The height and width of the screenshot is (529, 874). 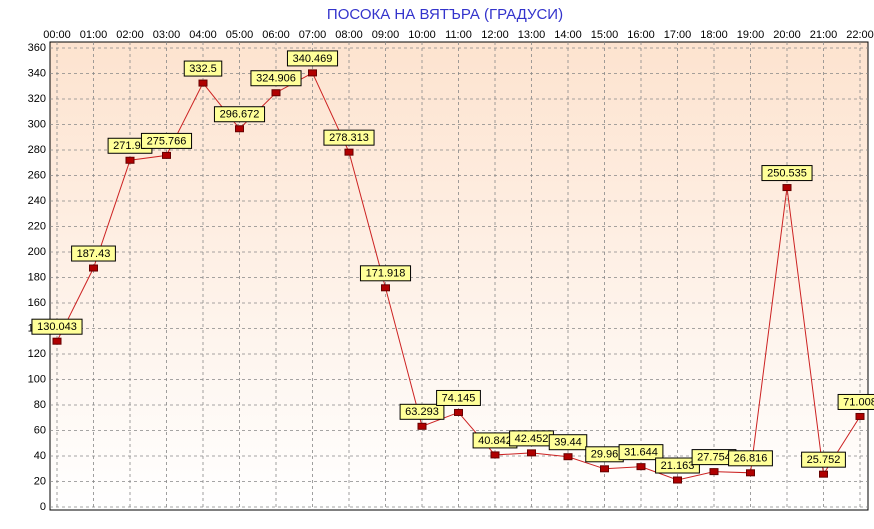 I want to click on data-label: 324.906, so click(x=276, y=79).